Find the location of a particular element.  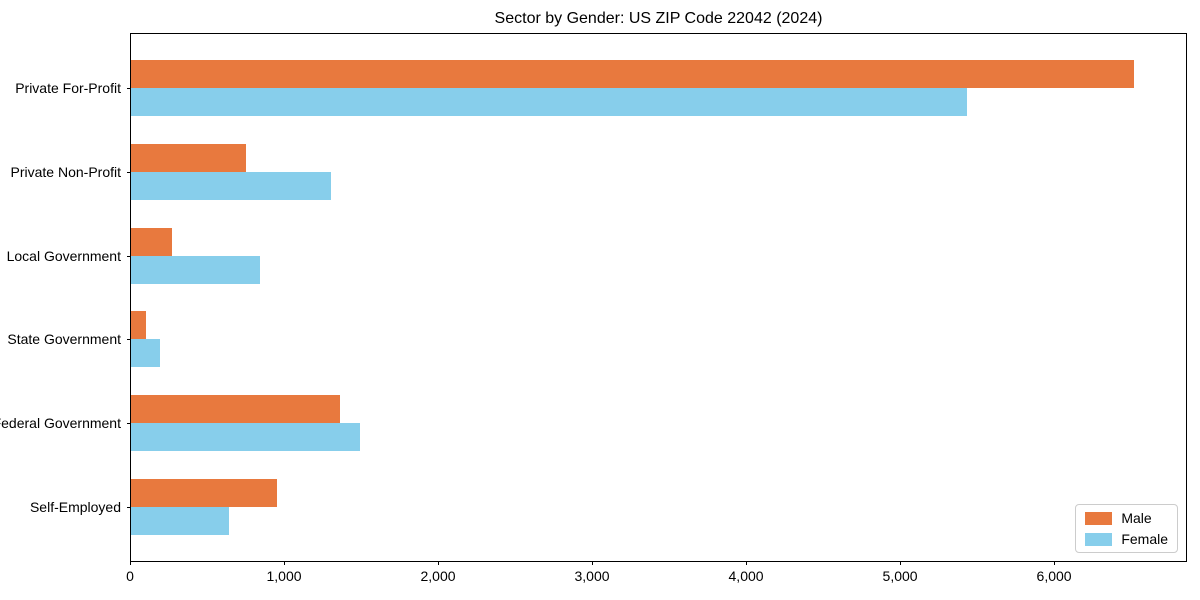

category-row-1: Private For-Profit is located at coordinates (600, 88).